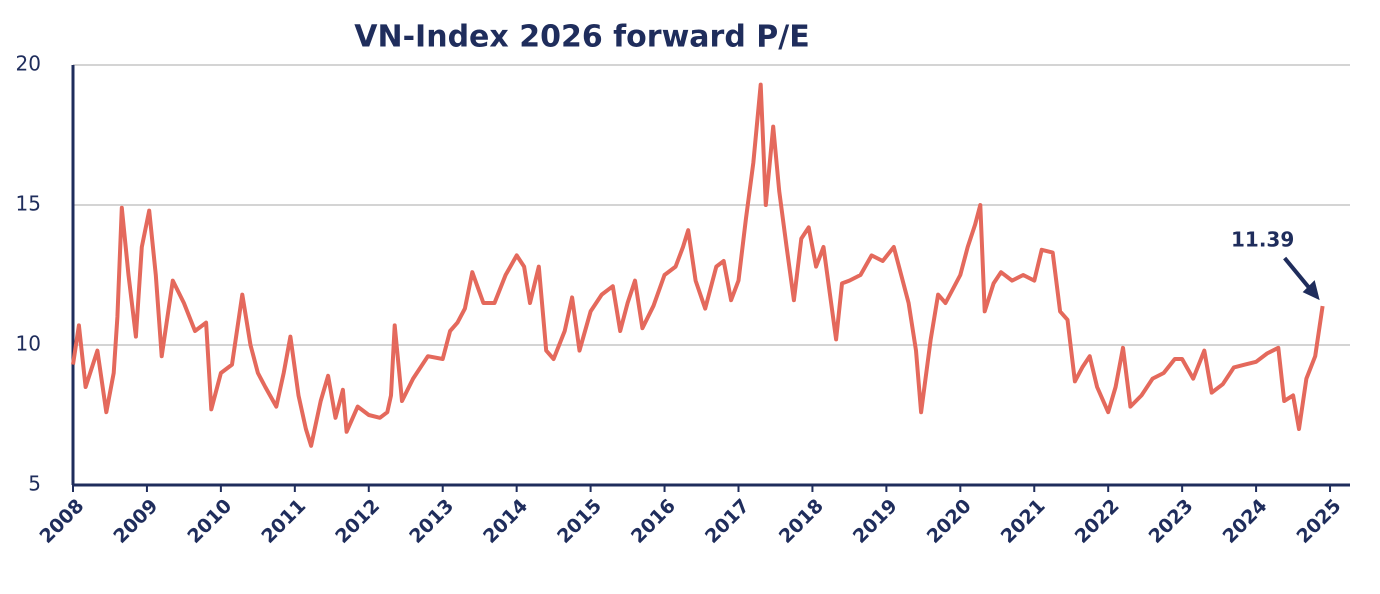  I want to click on x-tick-label: 2019, so click(875, 521).